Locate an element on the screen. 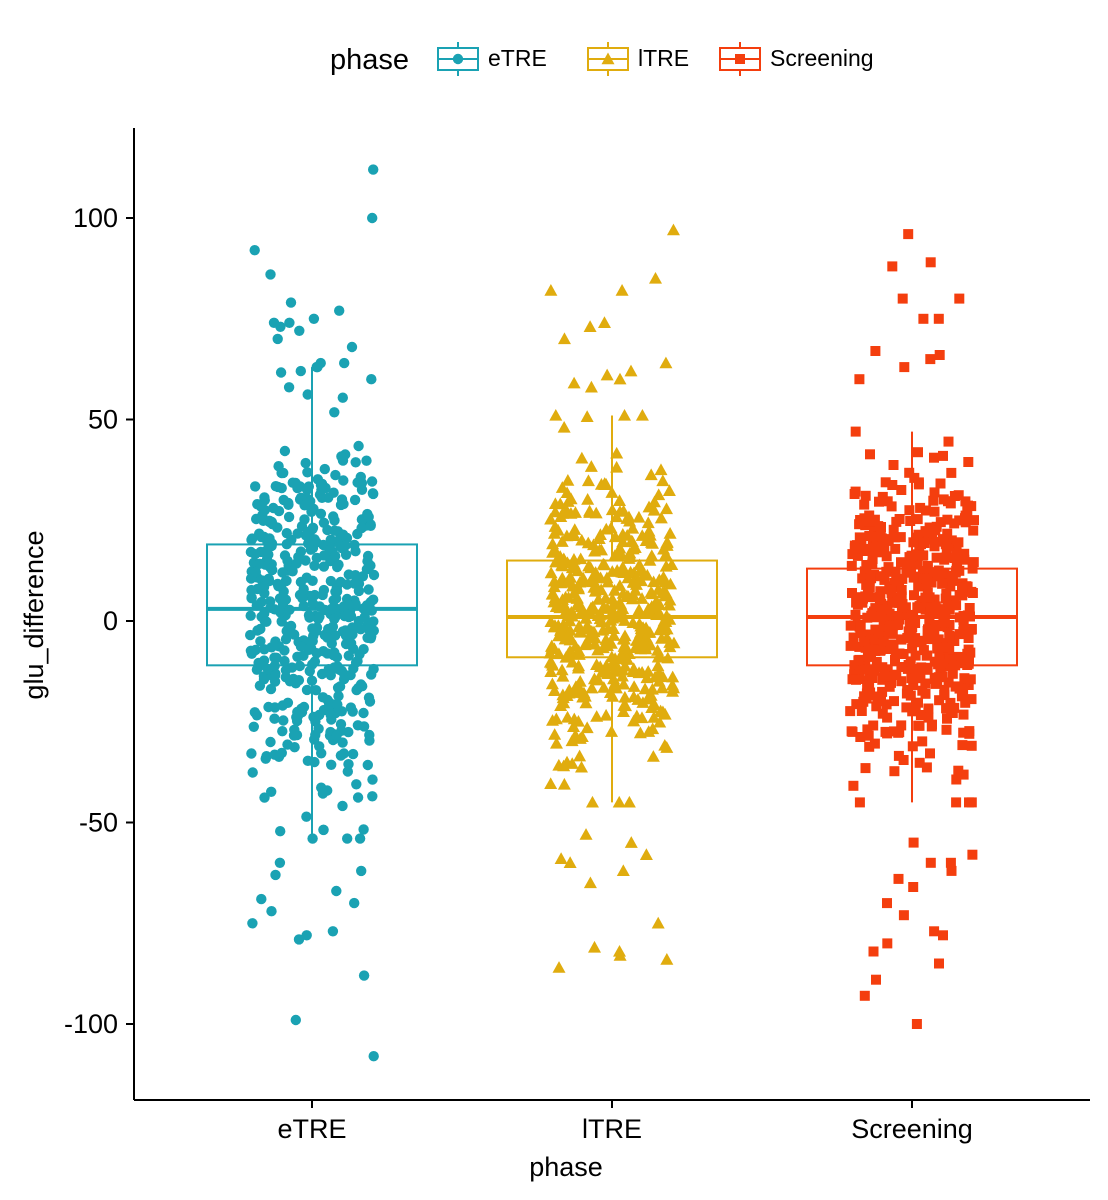  points-lTRE is located at coordinates (612, 598).